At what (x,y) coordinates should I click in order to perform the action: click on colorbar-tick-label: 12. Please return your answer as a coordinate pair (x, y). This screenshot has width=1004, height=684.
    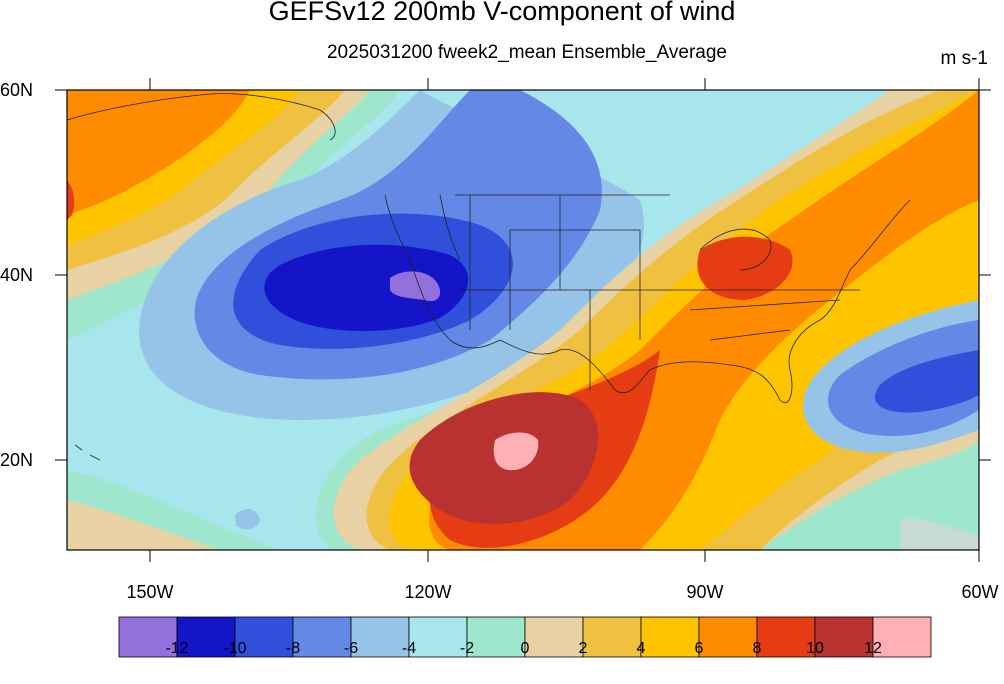
    Looking at the image, I should click on (873, 648).